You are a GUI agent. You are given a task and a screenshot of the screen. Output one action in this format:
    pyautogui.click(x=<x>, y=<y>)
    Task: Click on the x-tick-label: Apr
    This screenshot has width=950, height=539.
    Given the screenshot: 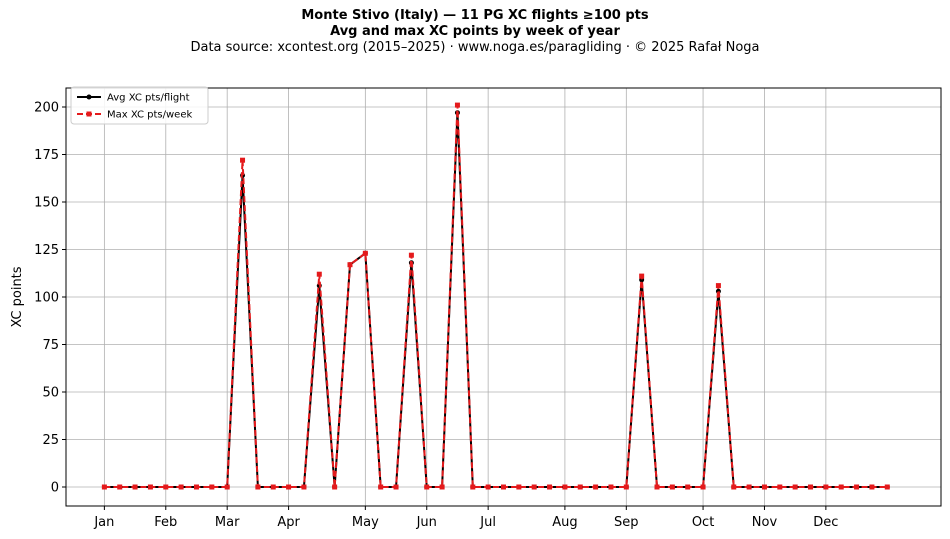 What is the action you would take?
    pyautogui.click(x=288, y=522)
    